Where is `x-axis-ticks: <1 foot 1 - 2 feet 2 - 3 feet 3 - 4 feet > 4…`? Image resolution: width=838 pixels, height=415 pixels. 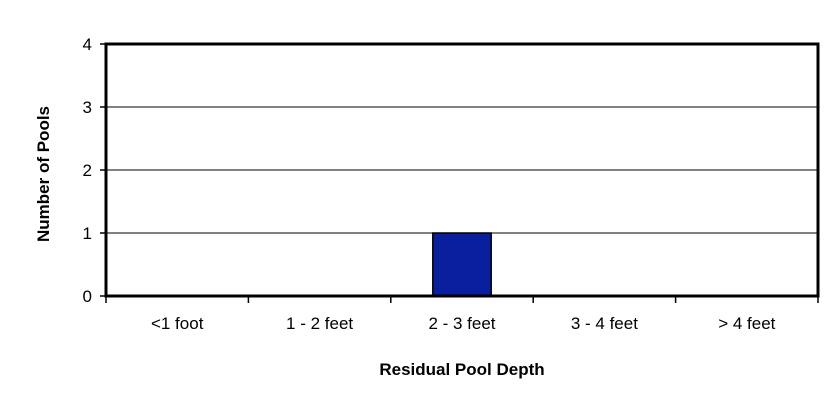 x-axis-ticks: <1 foot 1 - 2 feet 2 - 3 feet 3 - 4 feet > 4… is located at coordinates (462, 314).